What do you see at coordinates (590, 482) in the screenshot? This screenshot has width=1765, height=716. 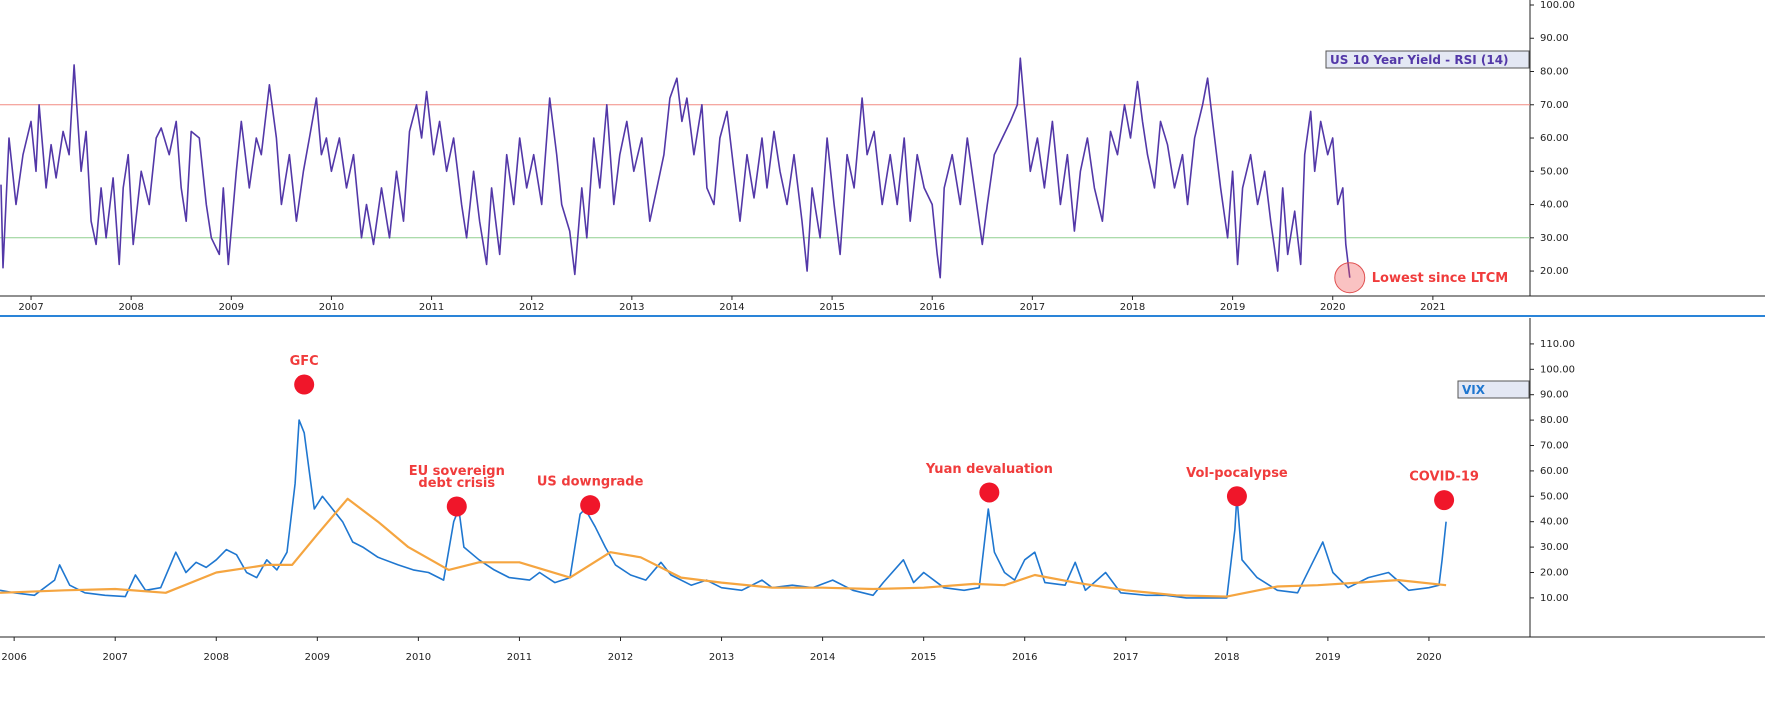 I see `annotation-label: US downgrade` at bounding box center [590, 482].